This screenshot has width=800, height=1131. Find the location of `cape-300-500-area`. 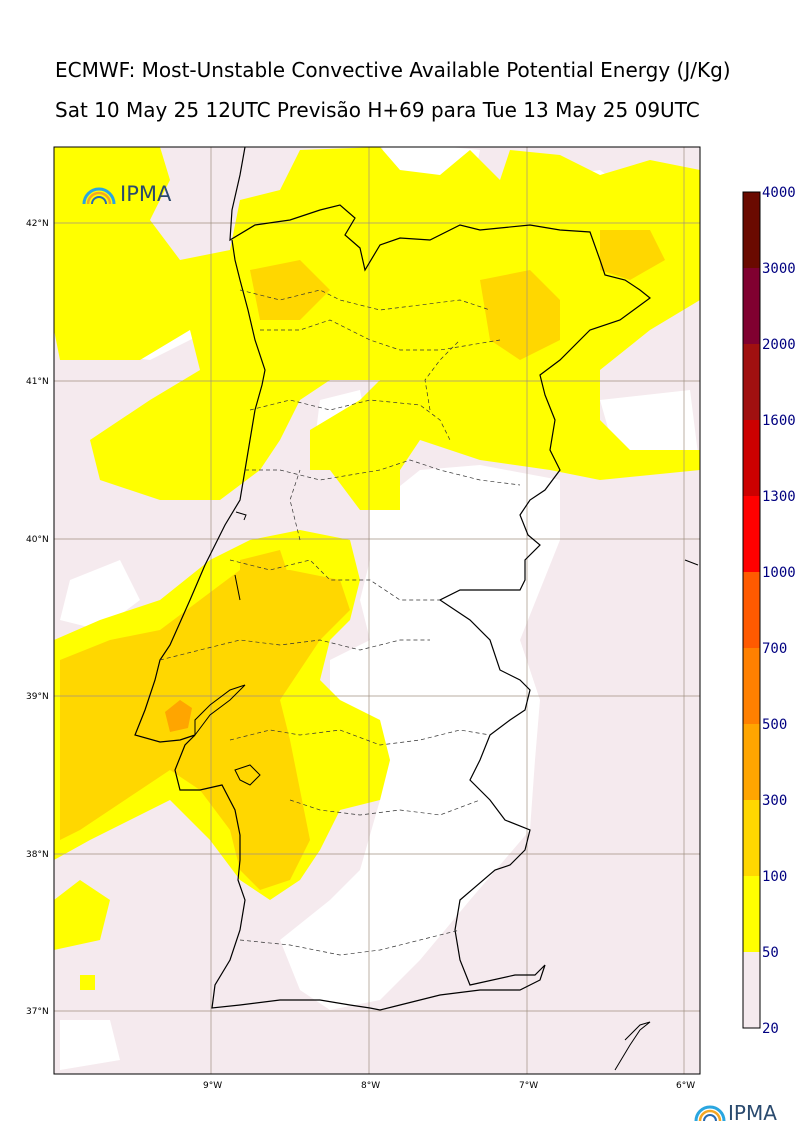

cape-300-500-area is located at coordinates (178, 716).